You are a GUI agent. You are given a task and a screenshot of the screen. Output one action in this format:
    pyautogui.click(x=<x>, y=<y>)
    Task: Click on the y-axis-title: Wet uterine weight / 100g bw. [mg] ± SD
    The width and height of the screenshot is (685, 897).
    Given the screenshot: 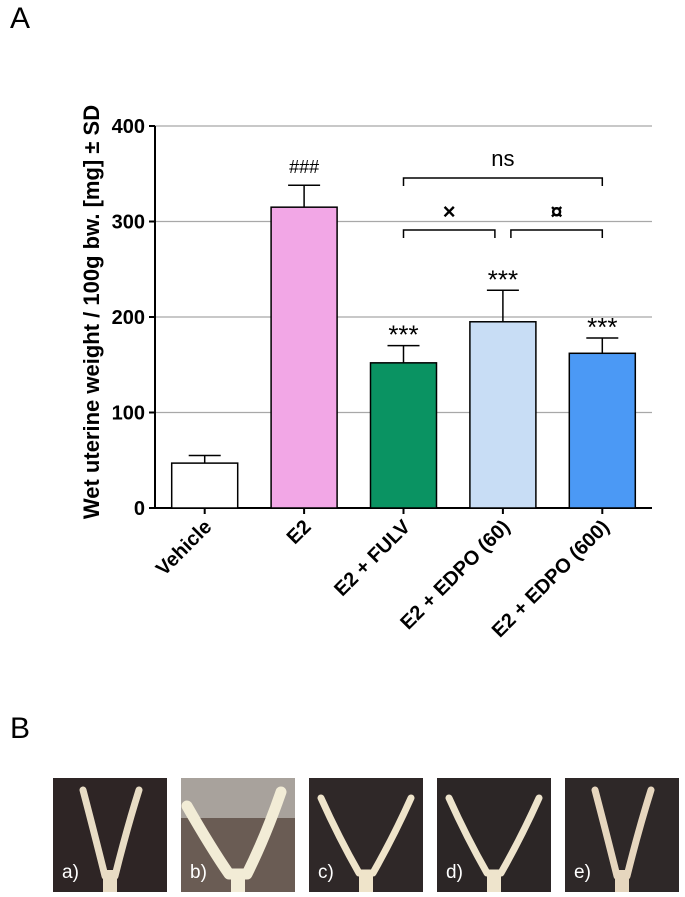 What is the action you would take?
    pyautogui.click(x=91, y=312)
    